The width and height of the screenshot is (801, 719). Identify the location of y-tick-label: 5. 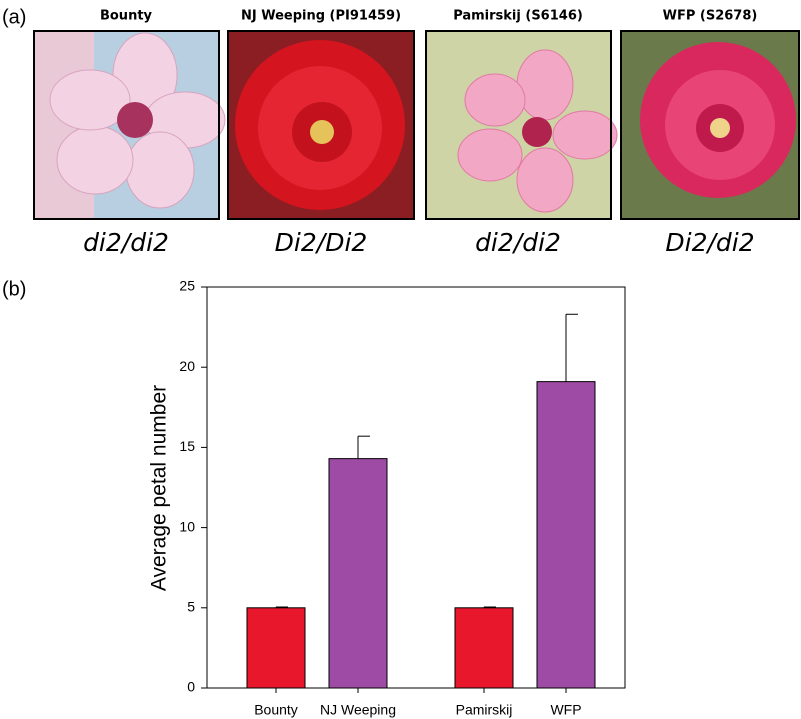
(191, 607).